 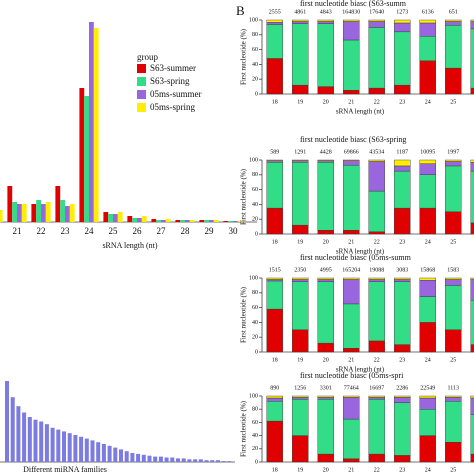 I want to click on bar-count: 22549, so click(x=427, y=388).